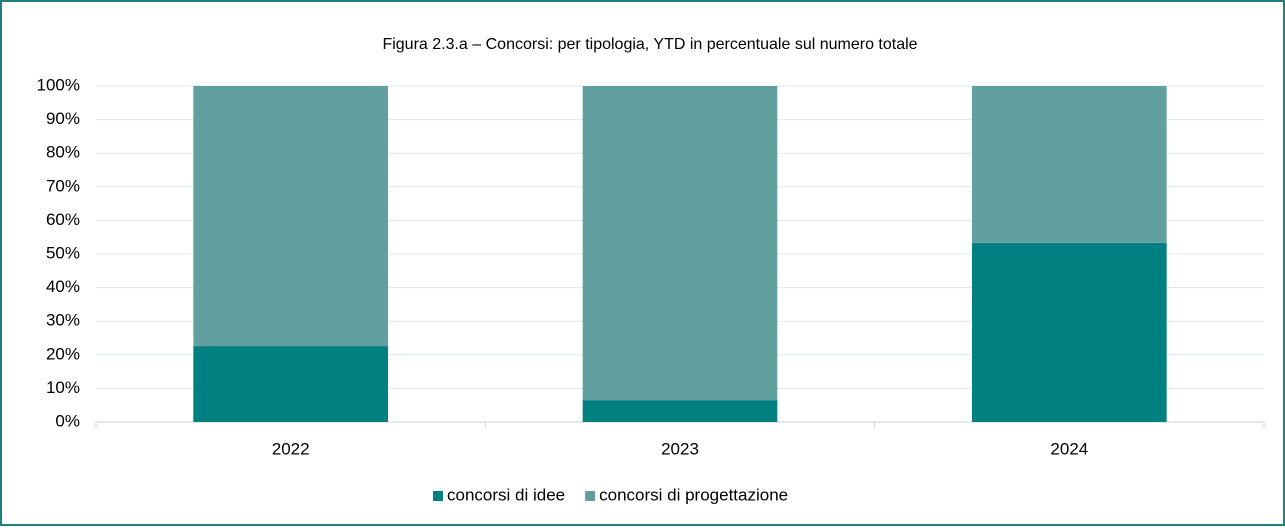 The image size is (1285, 531). What do you see at coordinates (291, 448) in the screenshot?
I see `x-tick-label: 2022` at bounding box center [291, 448].